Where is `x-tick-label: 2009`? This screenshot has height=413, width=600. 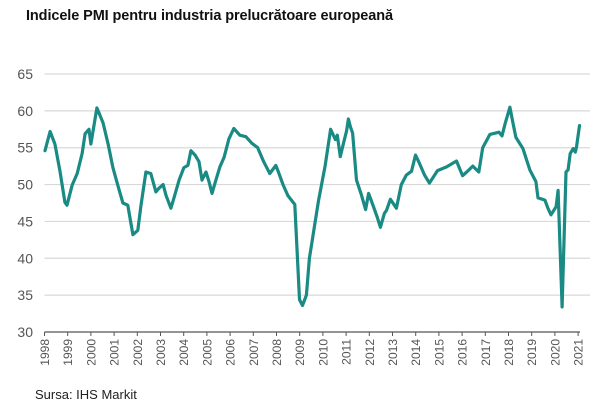
x-tick-label: 2009 is located at coordinates (300, 352).